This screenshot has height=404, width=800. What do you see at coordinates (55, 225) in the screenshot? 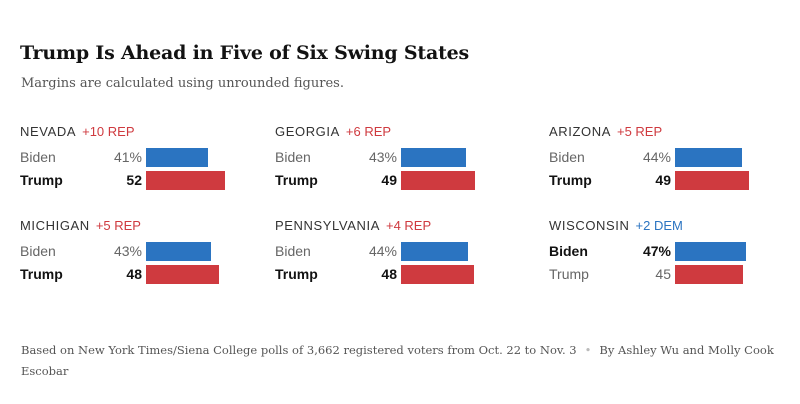
I see `state-name: MICHIGAN` at bounding box center [55, 225].